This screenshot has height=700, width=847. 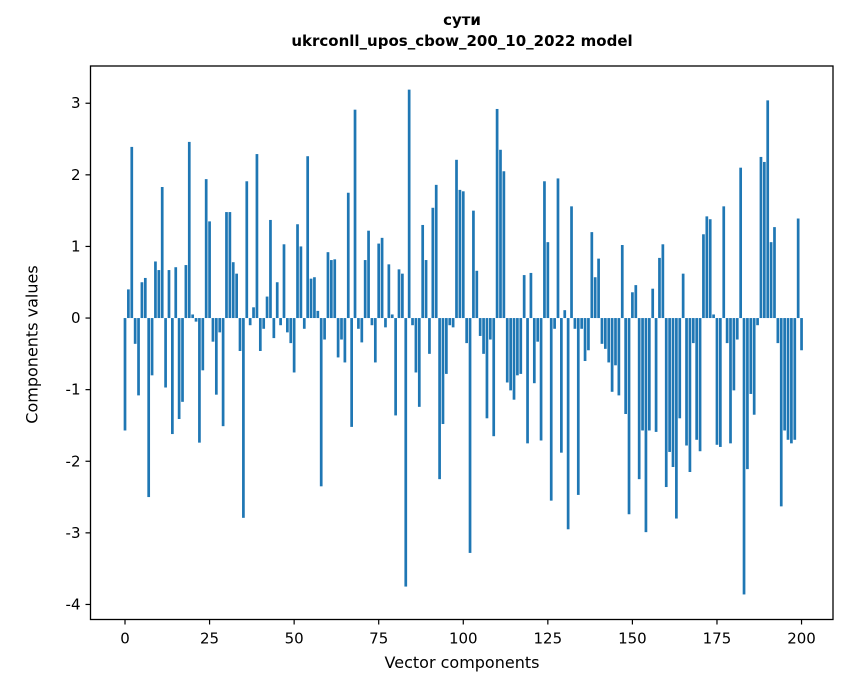 What do you see at coordinates (462, 20) in the screenshot?
I see `chart-title-word: сути` at bounding box center [462, 20].